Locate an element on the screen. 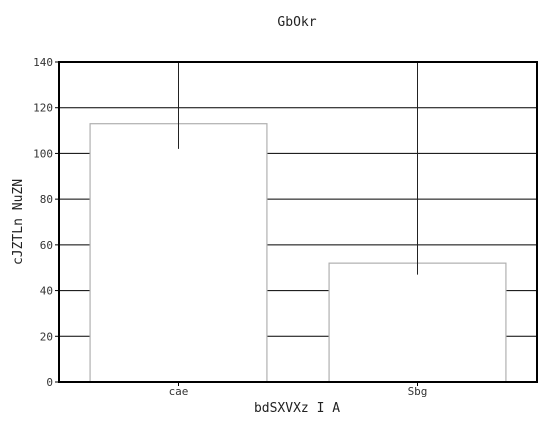 This screenshot has height=427, width=549. x-tick-label: Sbg is located at coordinates (418, 391).